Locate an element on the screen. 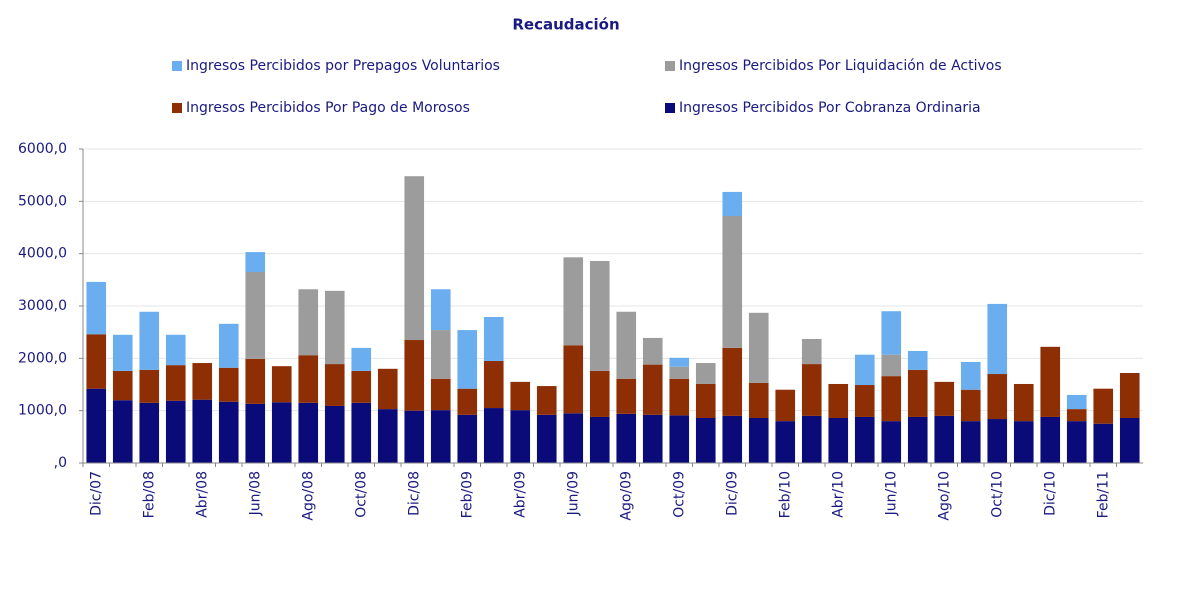  y-tick-label: 4000,0 is located at coordinates (42, 254).